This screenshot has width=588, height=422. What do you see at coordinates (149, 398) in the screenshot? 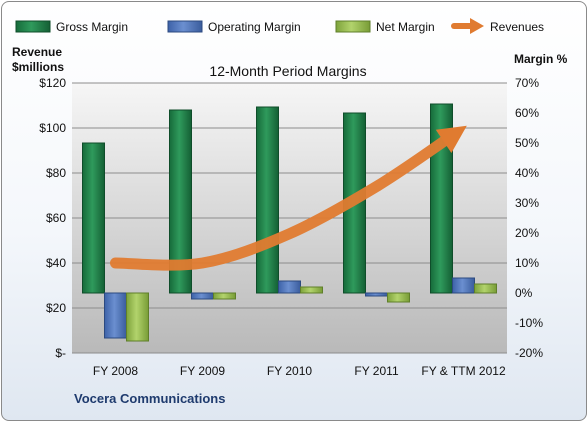
I see `company-label: Vocera Communications` at bounding box center [149, 398].